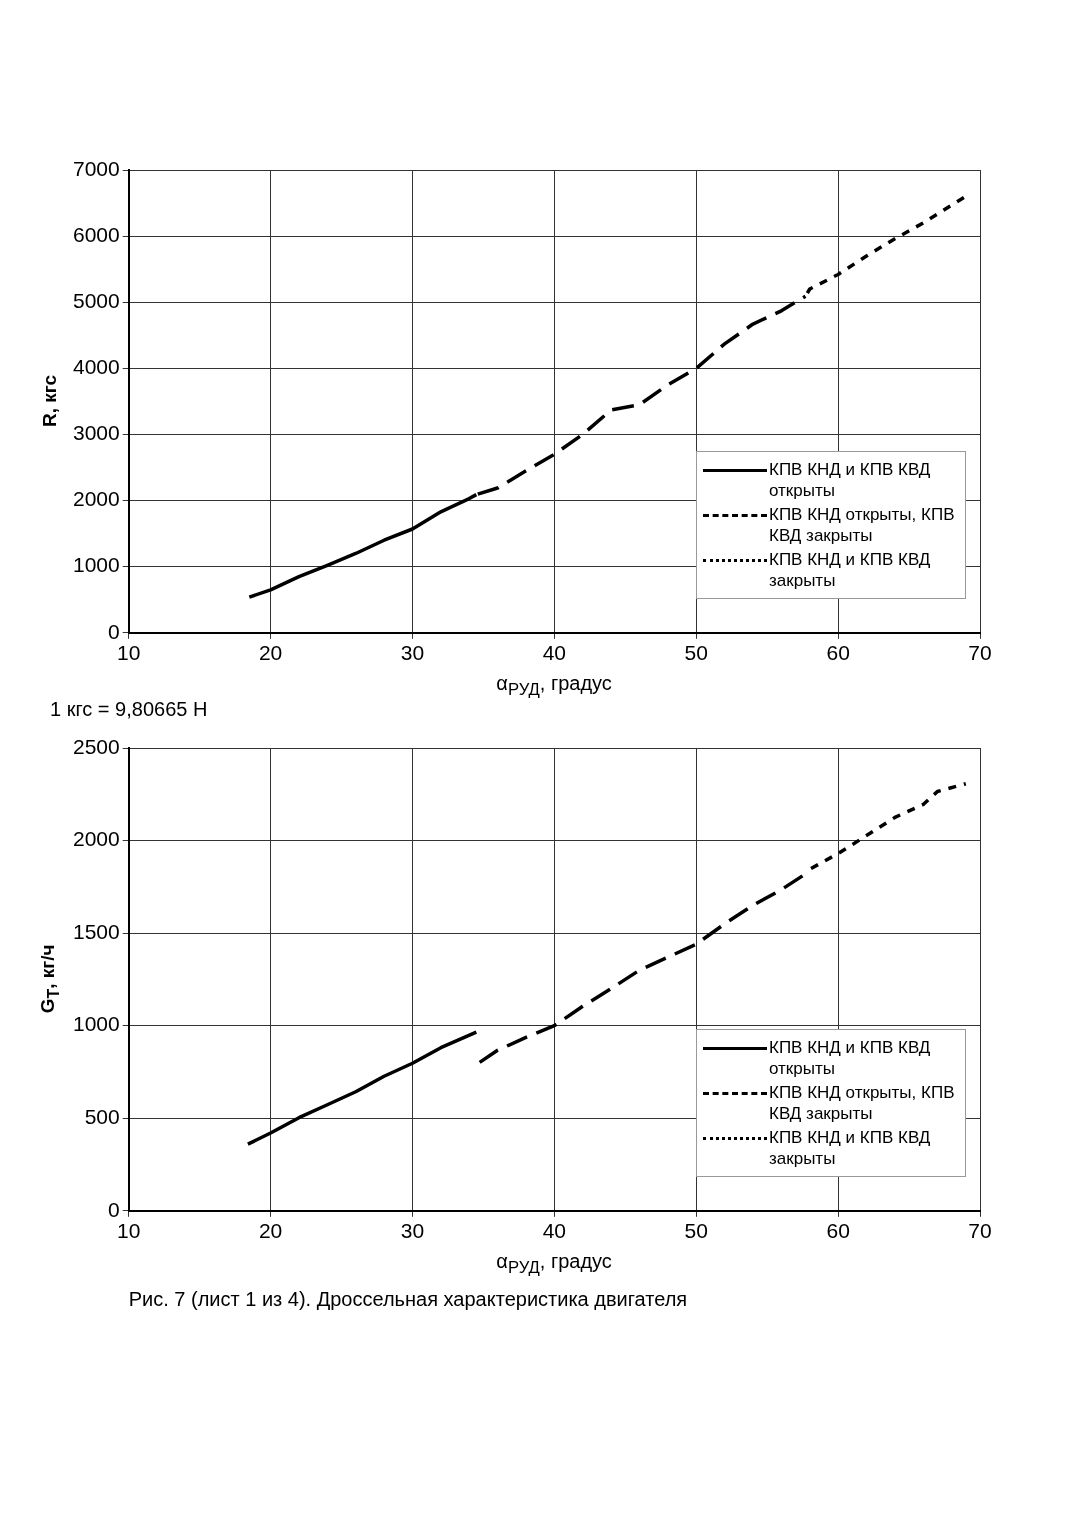 The image size is (1083, 1539). What do you see at coordinates (96, 234) in the screenshot?
I see `y-tick-label: 6000` at bounding box center [96, 234].